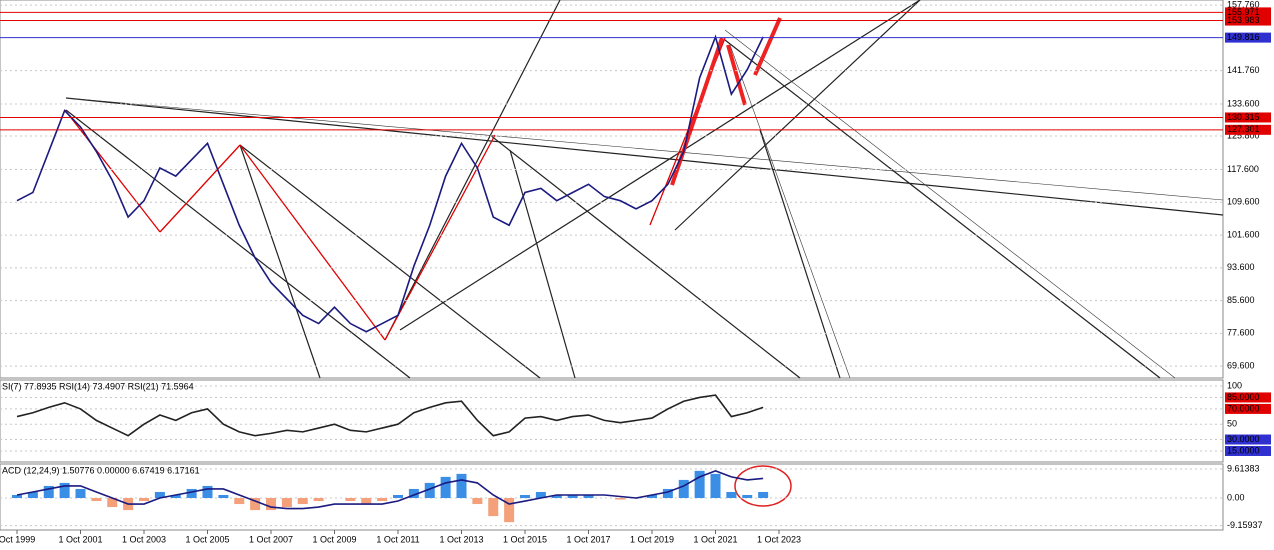  Describe the element at coordinates (397, 539) in the screenshot. I see `x-tick-label: 1 Oct 2011` at that location.